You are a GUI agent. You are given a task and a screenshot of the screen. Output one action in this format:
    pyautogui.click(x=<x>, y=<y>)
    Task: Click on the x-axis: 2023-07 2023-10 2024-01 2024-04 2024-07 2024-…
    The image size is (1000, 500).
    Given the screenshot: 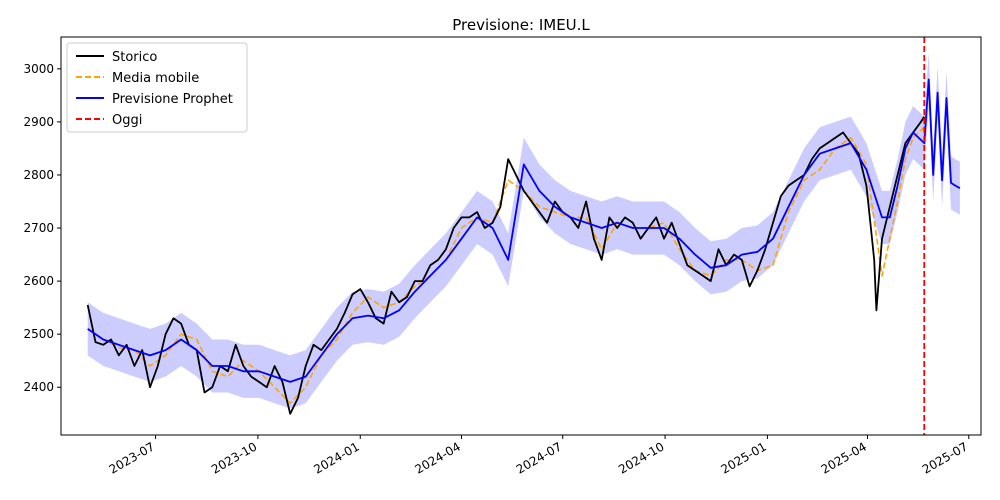 What is the action you would take?
    pyautogui.click(x=538, y=456)
    